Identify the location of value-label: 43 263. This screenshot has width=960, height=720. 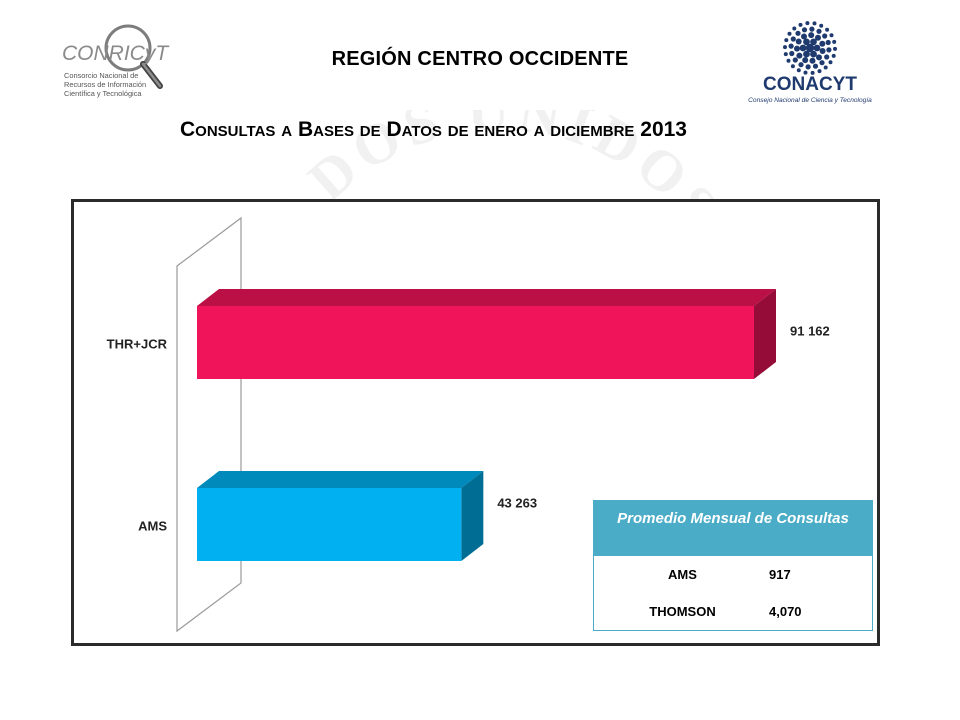
(517, 503).